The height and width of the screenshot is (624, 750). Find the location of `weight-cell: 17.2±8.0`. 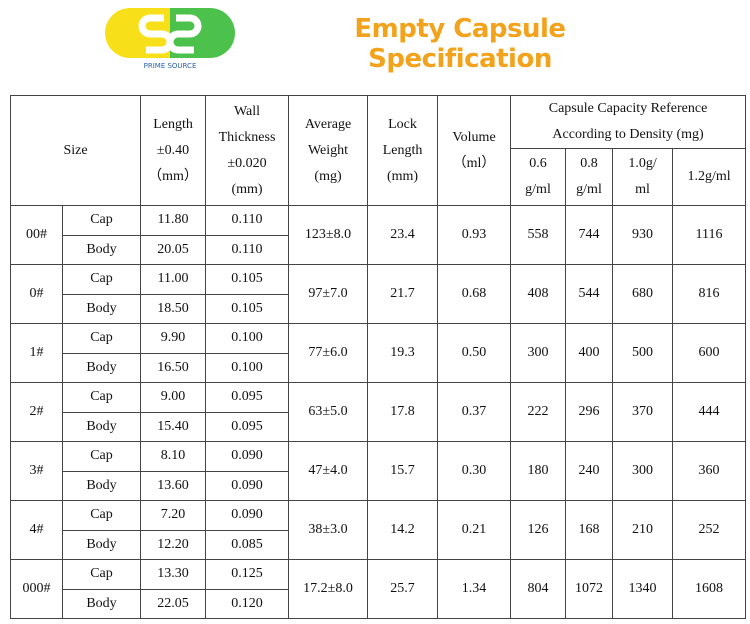

weight-cell: 17.2±8.0 is located at coordinates (328, 589).